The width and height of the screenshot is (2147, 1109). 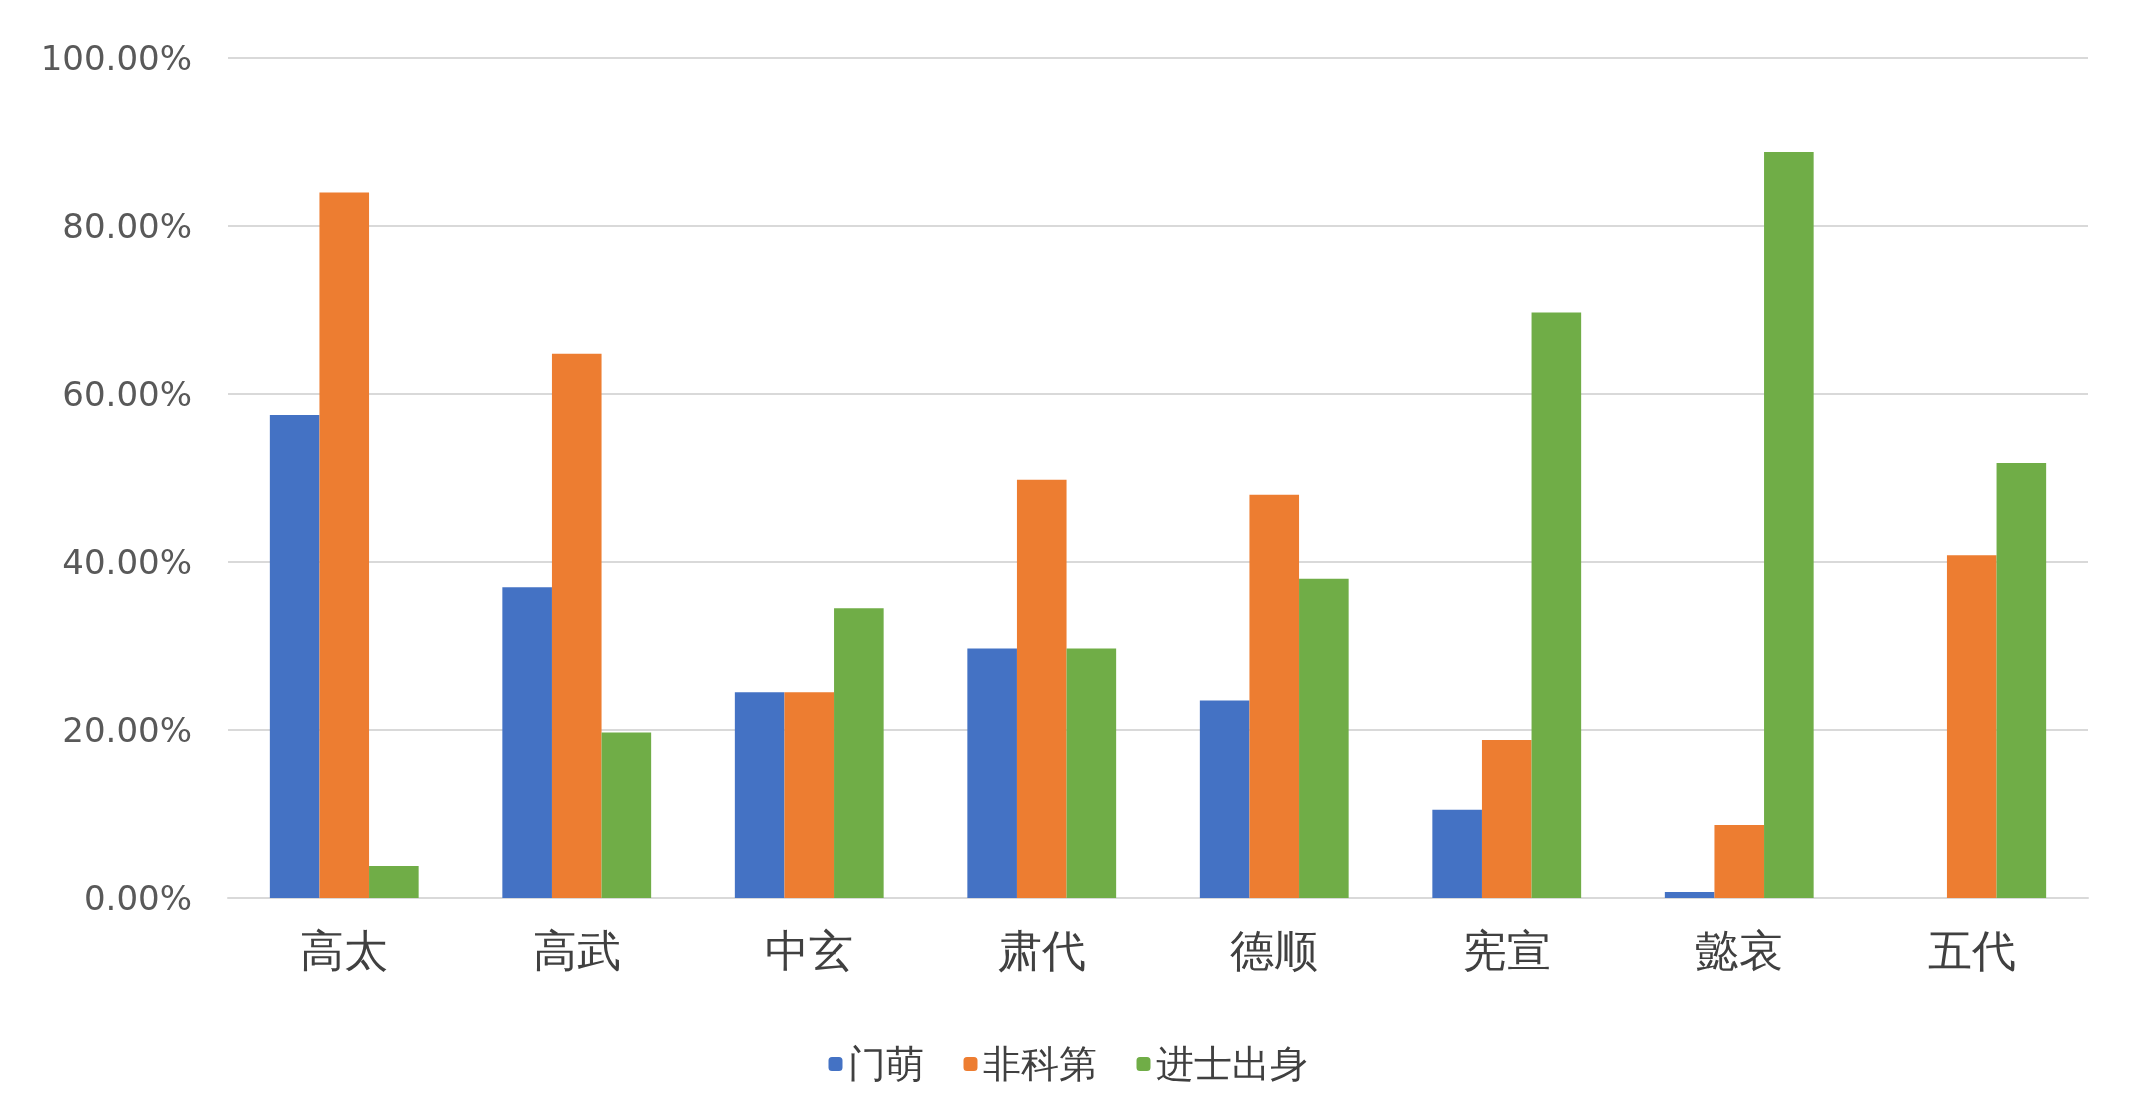 I want to click on y-tick-label: 40.00%, so click(x=127, y=562).